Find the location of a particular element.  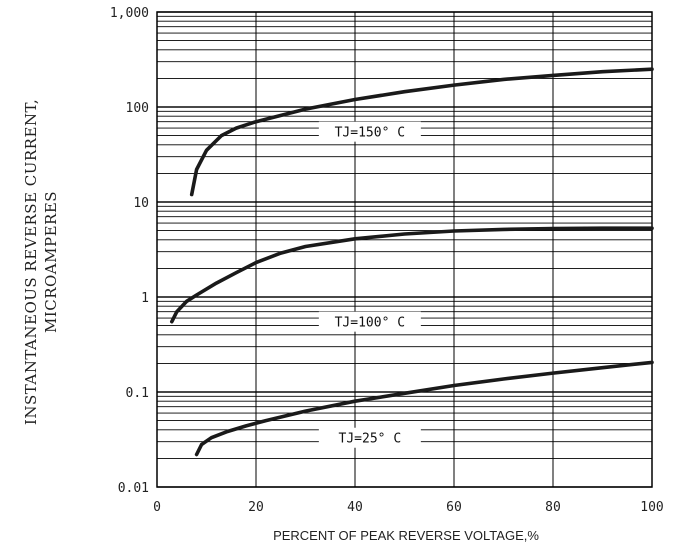

x-tick-label: 80 is located at coordinates (553, 507).